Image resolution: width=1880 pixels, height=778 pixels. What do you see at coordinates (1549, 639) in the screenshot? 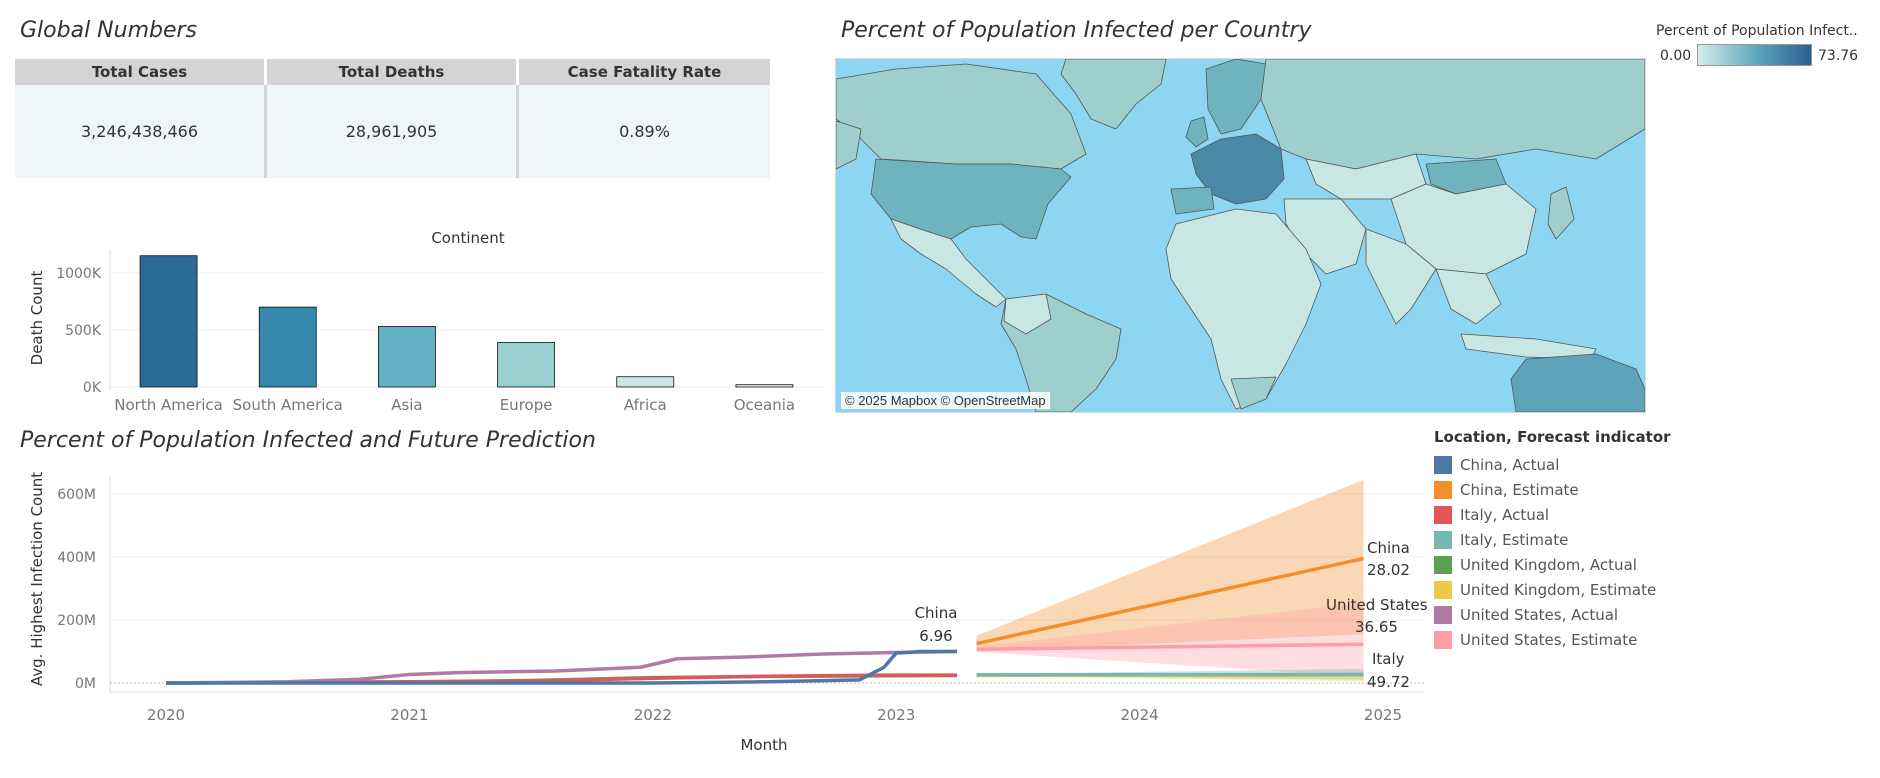
I see `legend-label: United States, Estimate` at bounding box center [1549, 639].